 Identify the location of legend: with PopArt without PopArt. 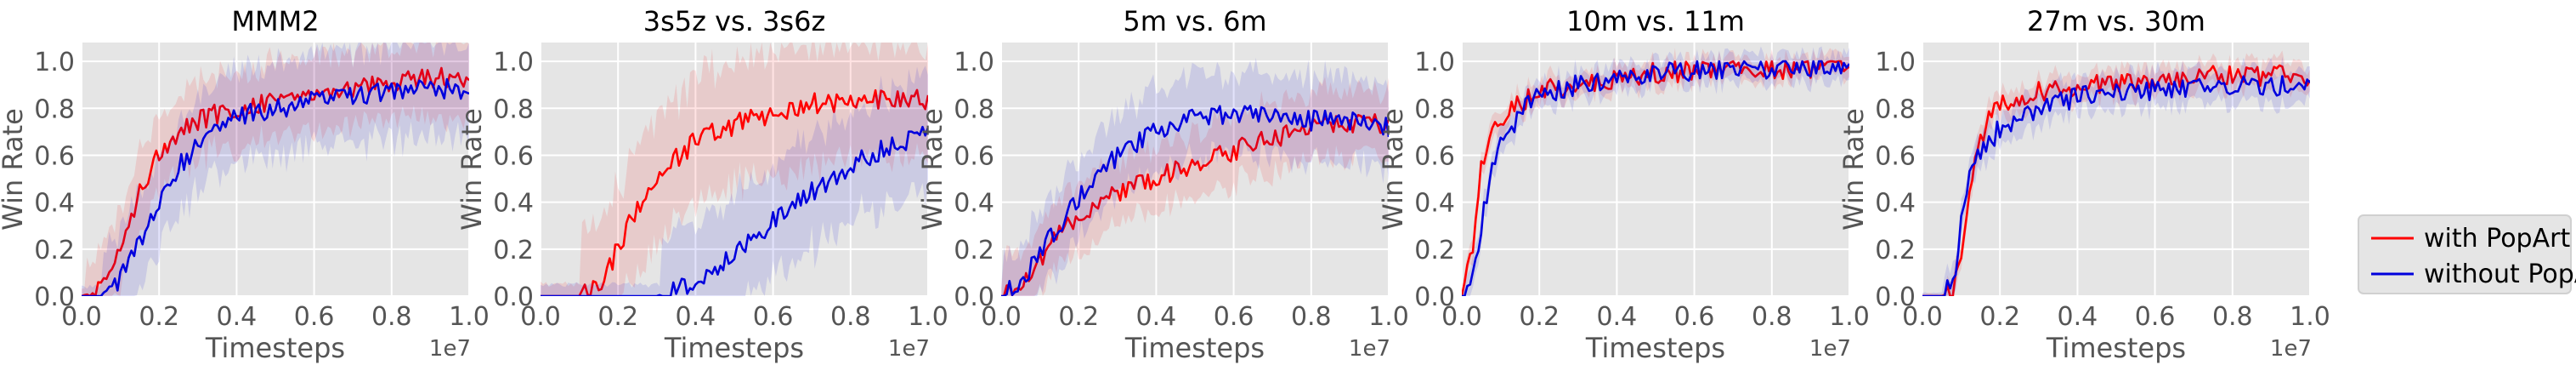
(2467, 254).